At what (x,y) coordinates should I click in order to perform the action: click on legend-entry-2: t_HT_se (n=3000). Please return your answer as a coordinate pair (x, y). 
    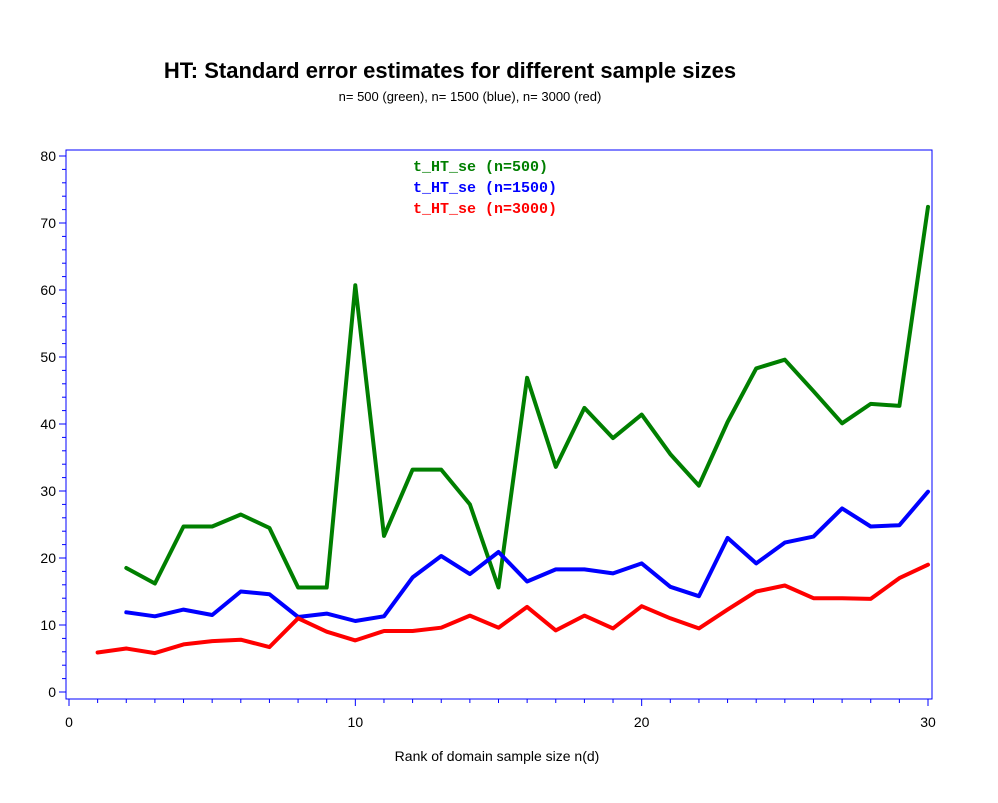
    Looking at the image, I should click on (485, 209).